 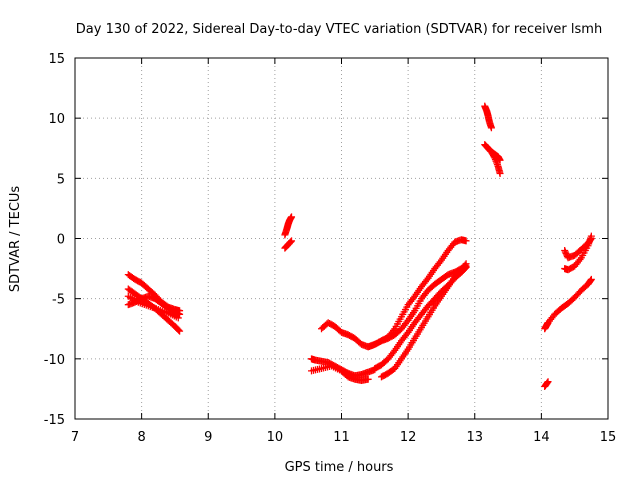 I want to click on y-tick-label: 15, so click(x=56, y=59).